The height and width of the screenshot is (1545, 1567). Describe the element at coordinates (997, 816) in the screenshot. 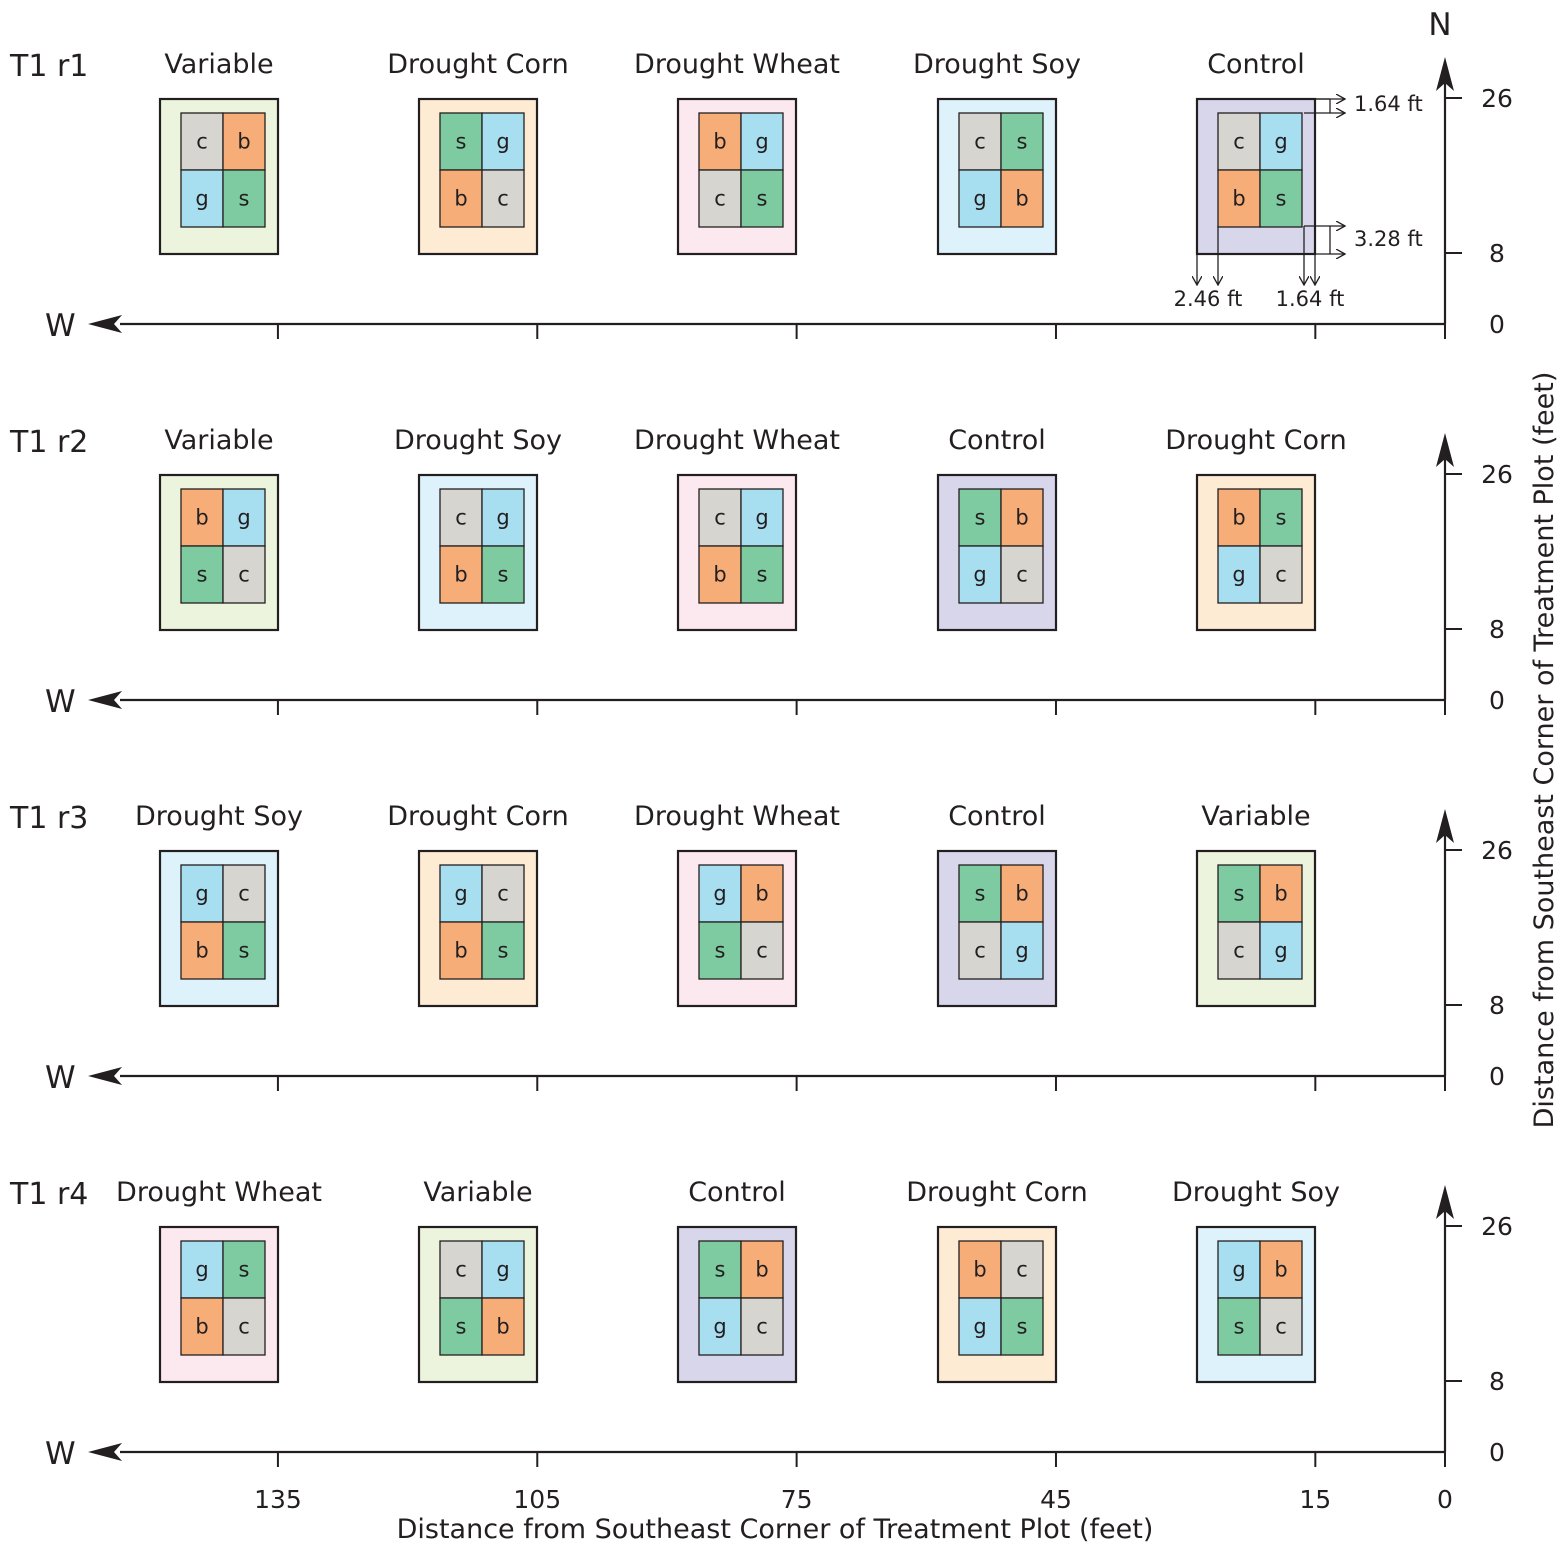

I see `plot-title: Control` at that location.